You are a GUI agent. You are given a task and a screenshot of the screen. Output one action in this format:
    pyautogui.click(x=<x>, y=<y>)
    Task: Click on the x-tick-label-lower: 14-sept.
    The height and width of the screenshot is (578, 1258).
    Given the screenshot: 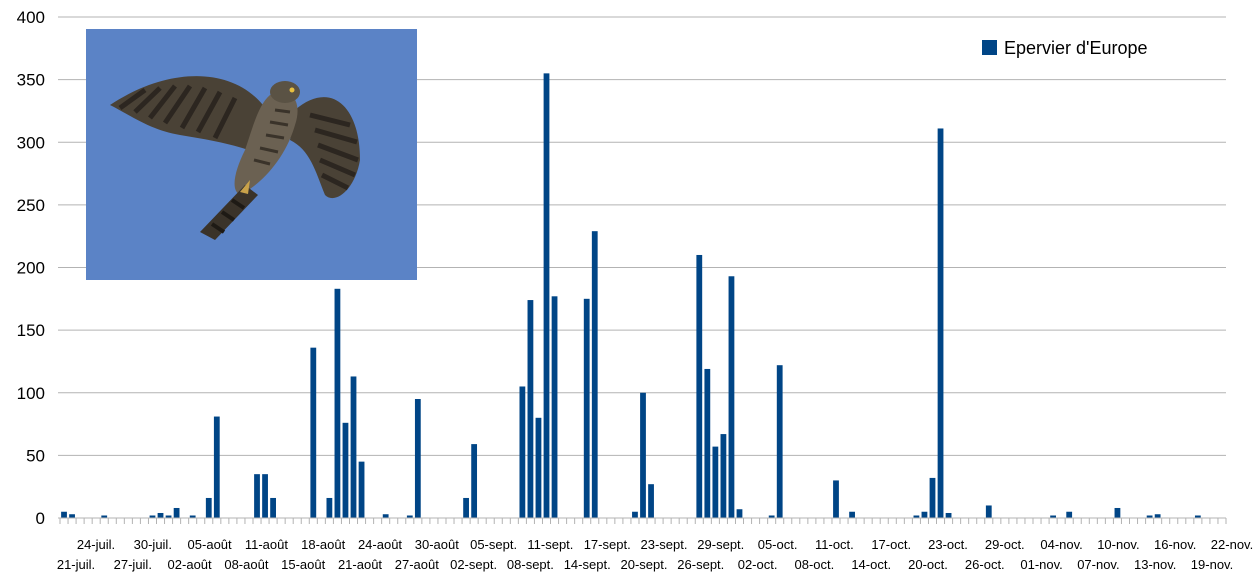 What is the action you would take?
    pyautogui.click(x=587, y=564)
    